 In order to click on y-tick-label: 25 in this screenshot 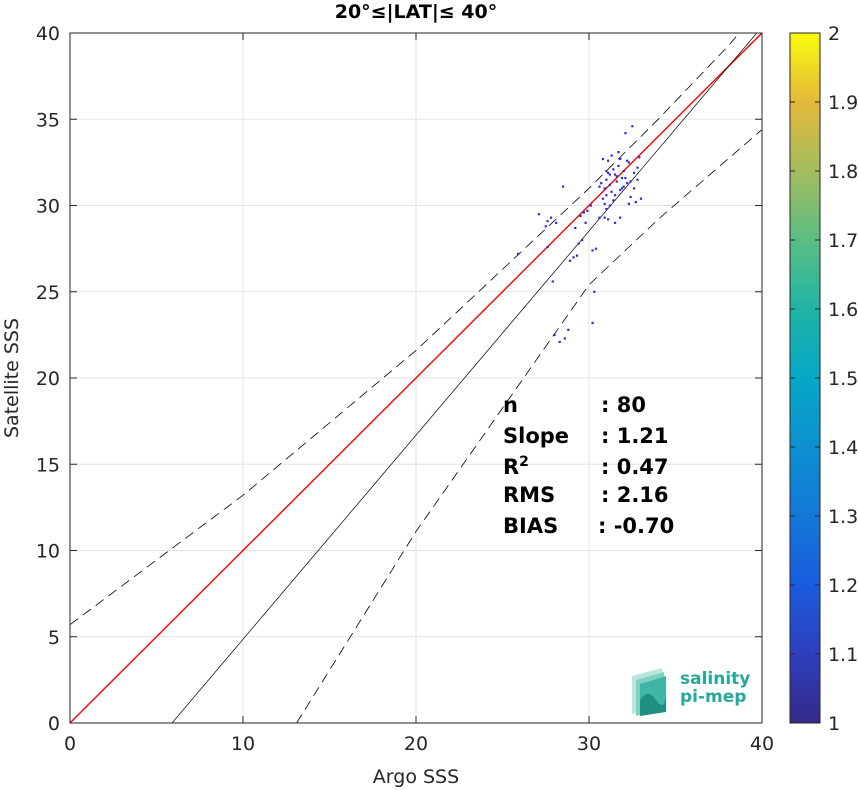, I will do `click(48, 293)`.